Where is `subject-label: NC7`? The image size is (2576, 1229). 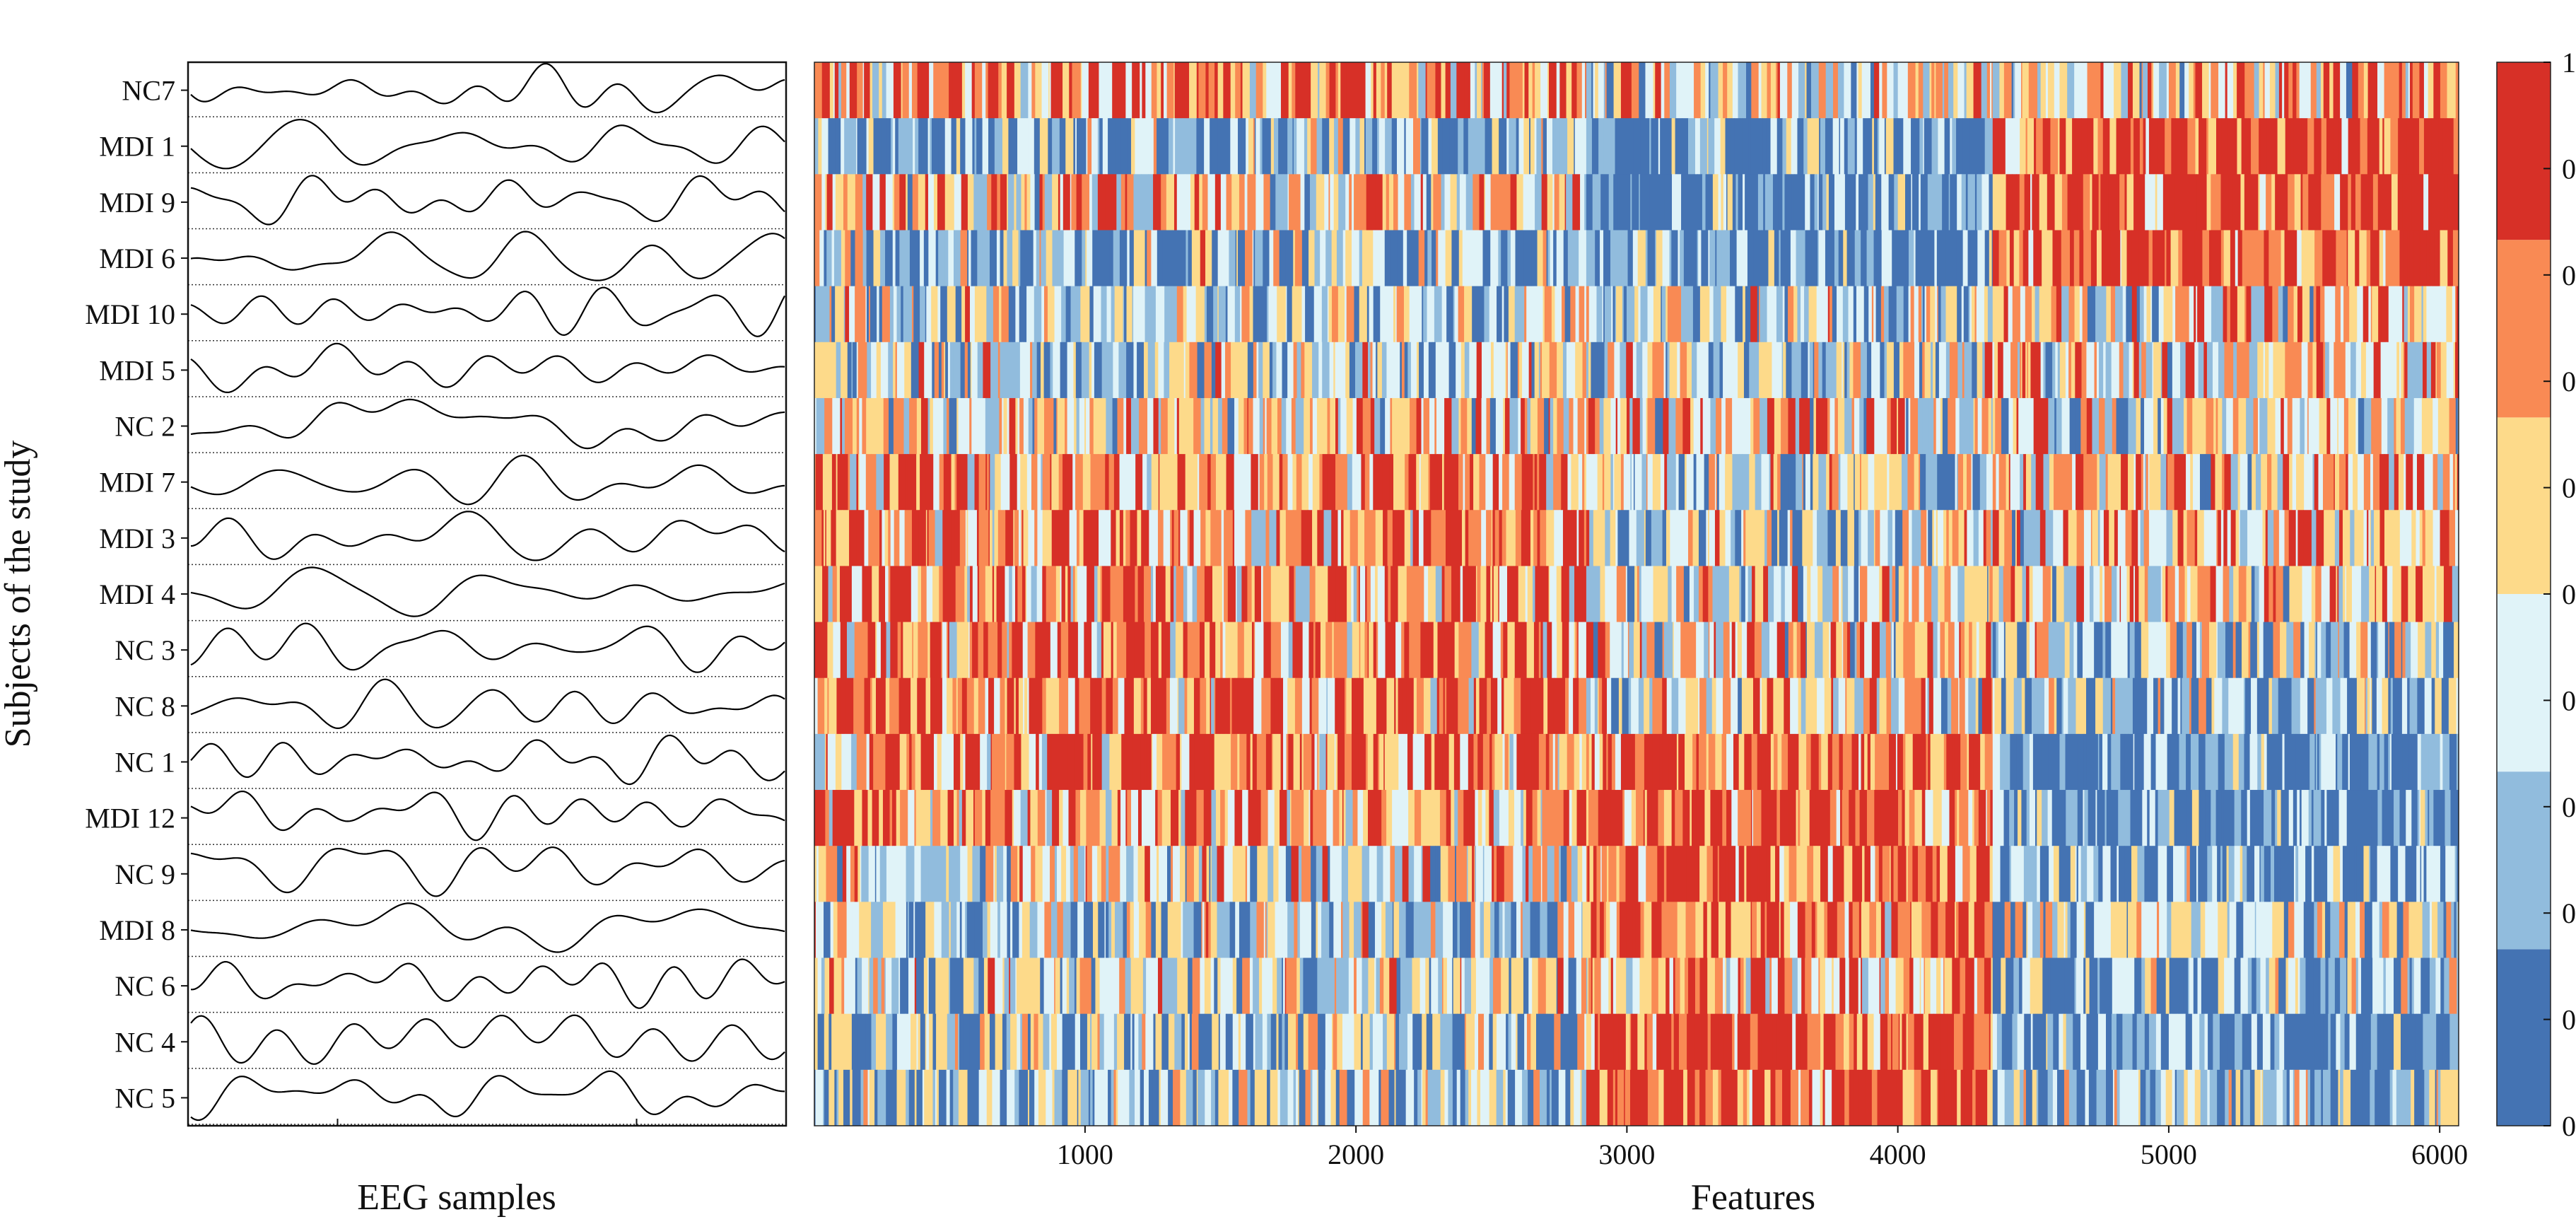 subject-label: NC7 is located at coordinates (149, 91).